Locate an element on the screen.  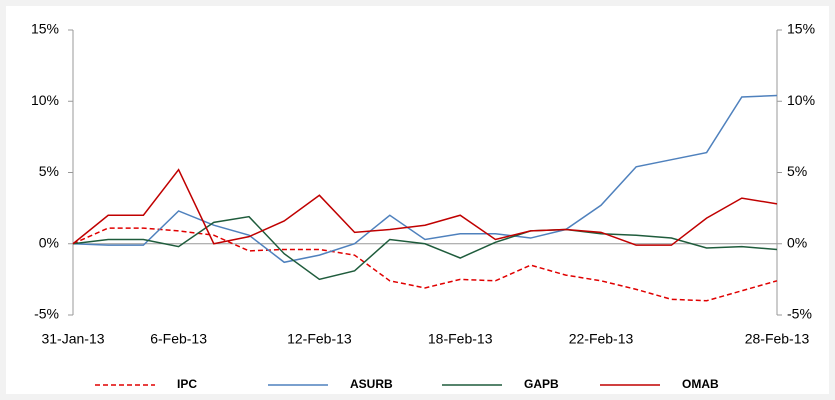
legend-label: IPC is located at coordinates (187, 384).